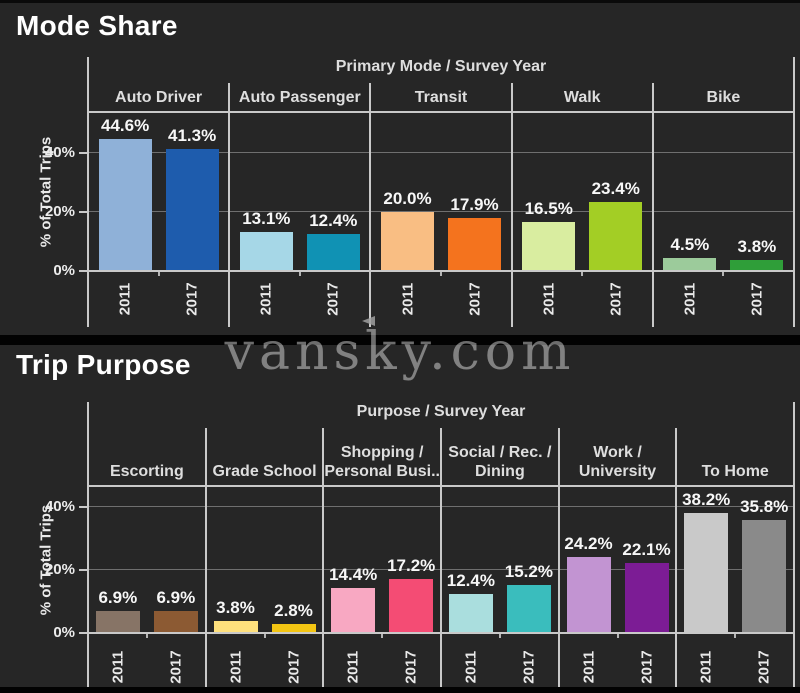  What do you see at coordinates (583, 205) in the screenshot?
I see `facet-panel: Walk 16.5% 23.4% 2011 2017` at bounding box center [583, 205].